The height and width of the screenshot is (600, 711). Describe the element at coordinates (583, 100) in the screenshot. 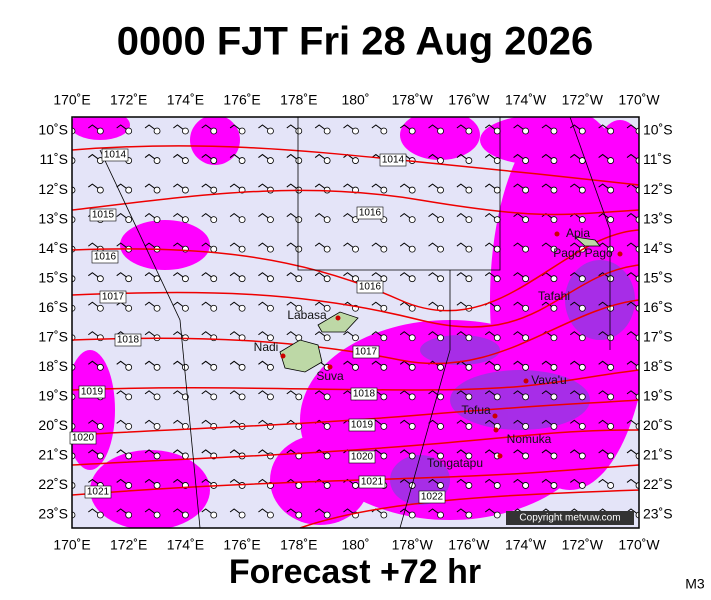

I see `lon-label-top: 172˚W` at that location.